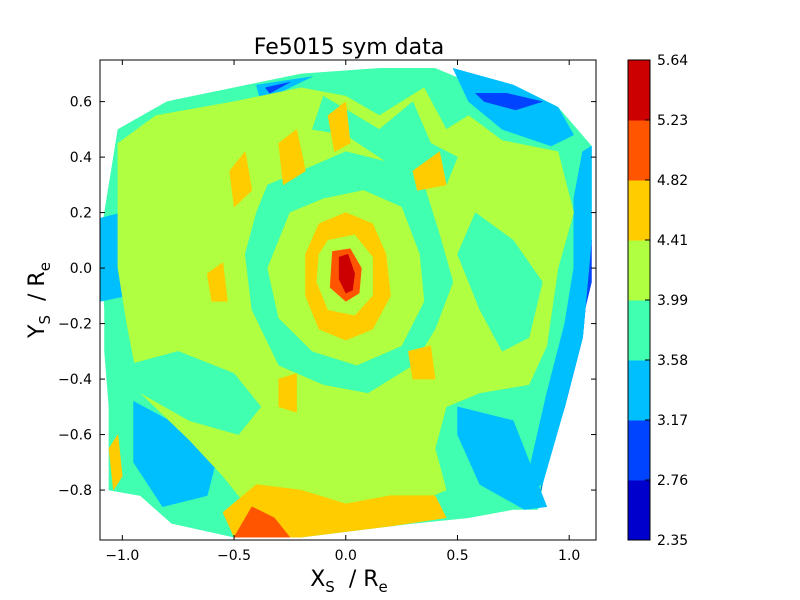 Image resolution: width=800 pixels, height=600 pixels. I want to click on colorbar-tick-label: 4.82, so click(672, 181).